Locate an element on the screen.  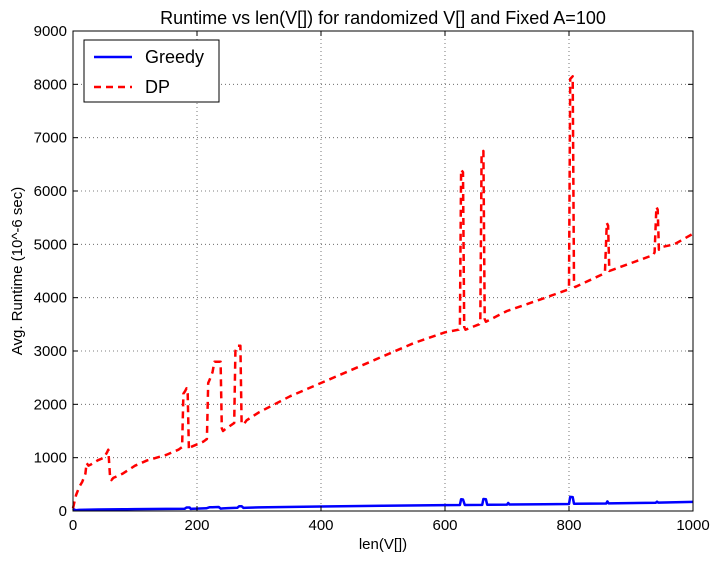
legend: Greedy DP is located at coordinates (151, 71).